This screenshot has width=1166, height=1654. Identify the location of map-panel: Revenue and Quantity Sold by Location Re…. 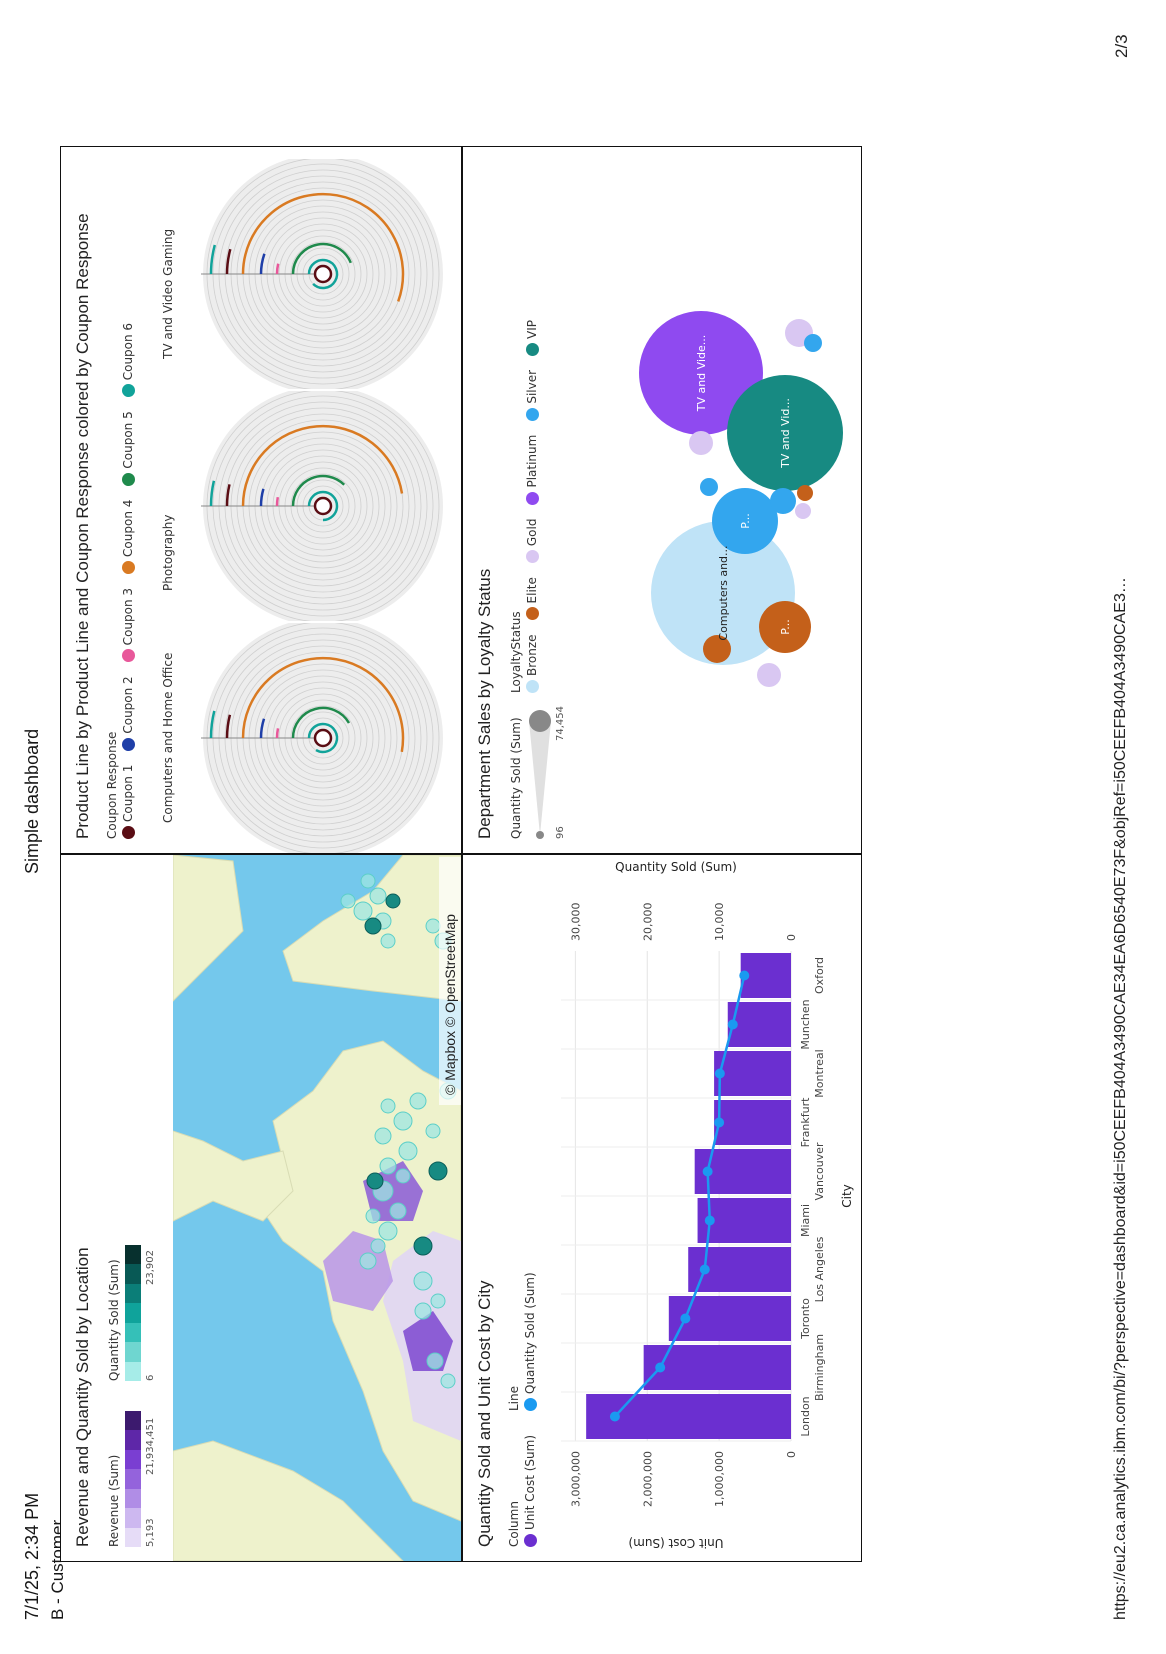
(261, 1208).